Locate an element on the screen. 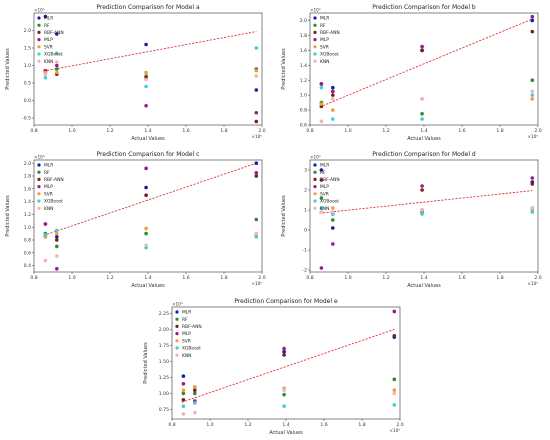 The image size is (550, 440). y-tick-label: 1.8 is located at coordinates (303, 36).